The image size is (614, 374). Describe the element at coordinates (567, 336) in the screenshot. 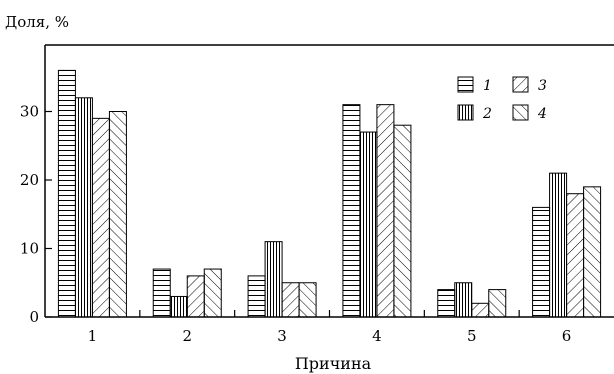

I see `x-tick-label: 6` at that location.